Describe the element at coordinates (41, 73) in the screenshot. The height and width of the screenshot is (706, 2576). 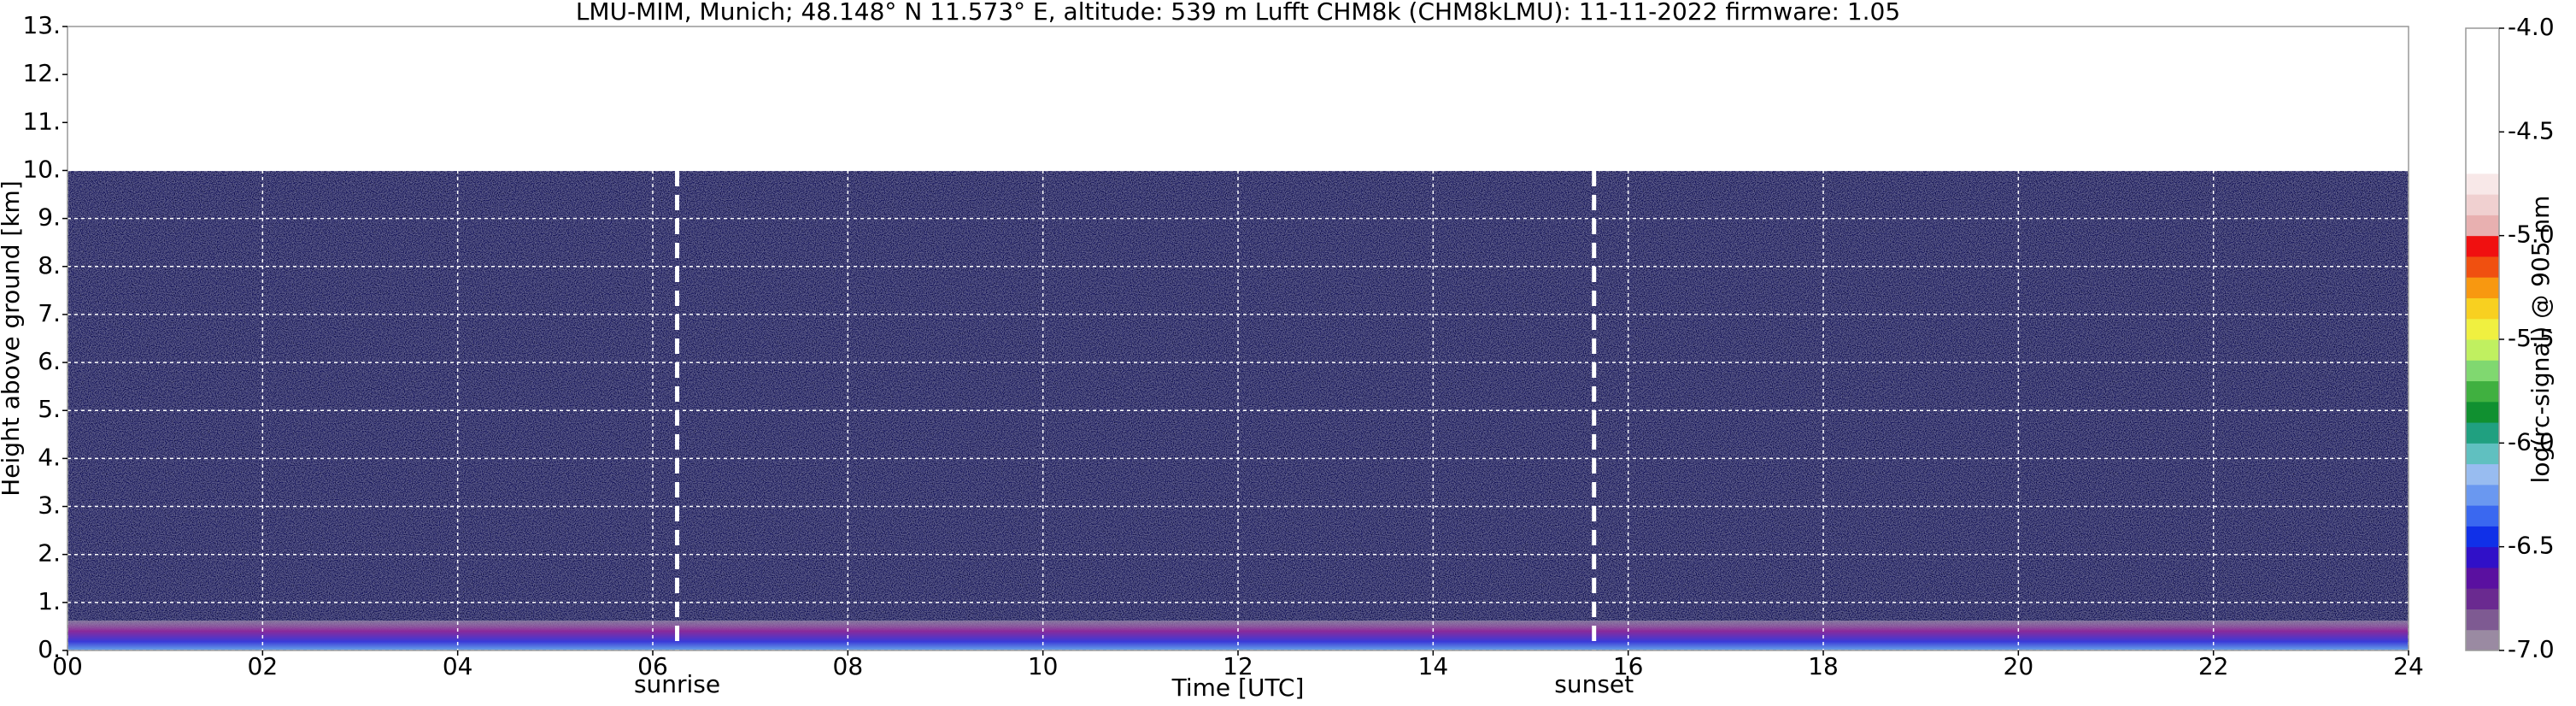
I see `y-tick-label: 12.` at that location.